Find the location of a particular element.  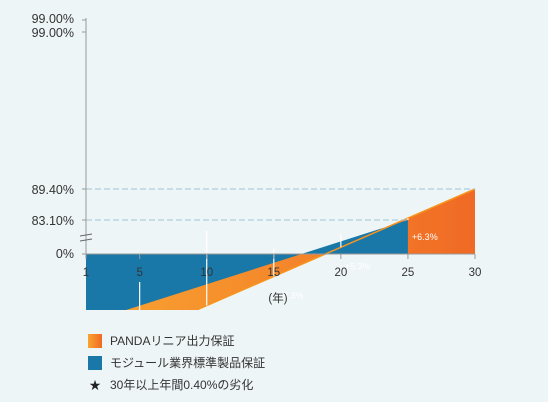

gap-label: +4.3% is located at coordinates (291, 295).